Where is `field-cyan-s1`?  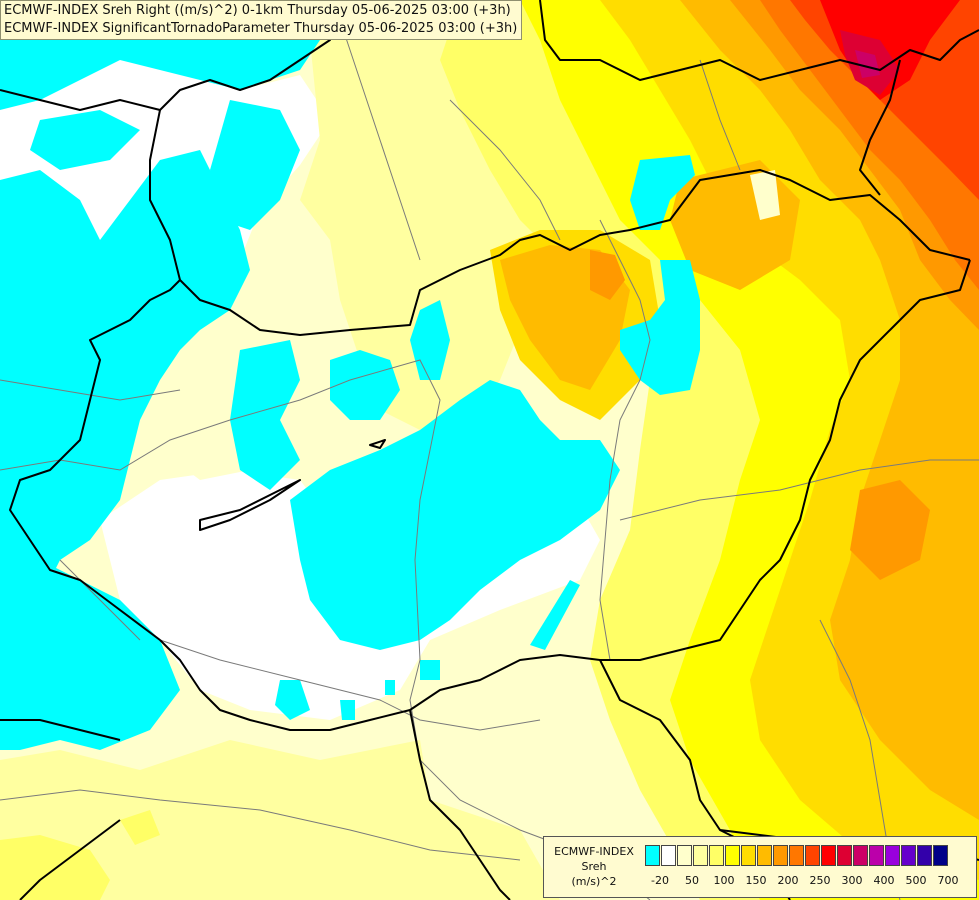
field-cyan-s1 is located at coordinates (292, 700).